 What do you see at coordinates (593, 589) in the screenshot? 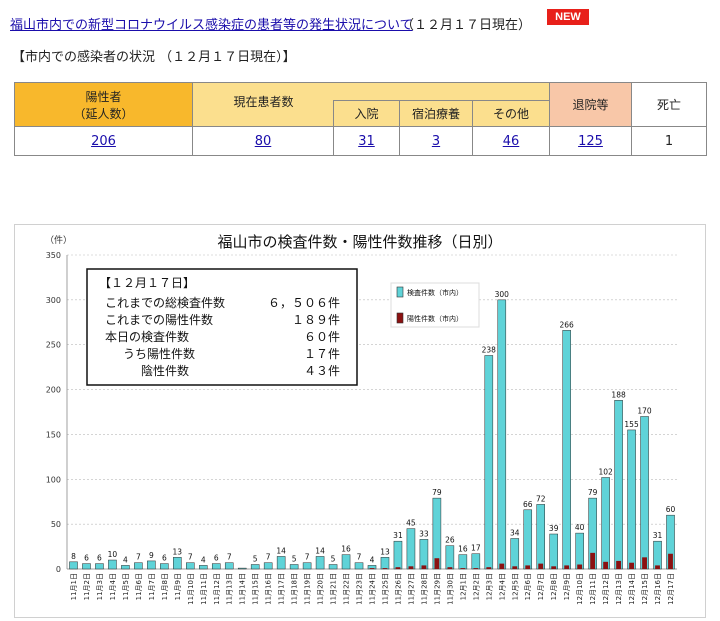
I see `x-tick-label: 12月11日` at bounding box center [593, 589].